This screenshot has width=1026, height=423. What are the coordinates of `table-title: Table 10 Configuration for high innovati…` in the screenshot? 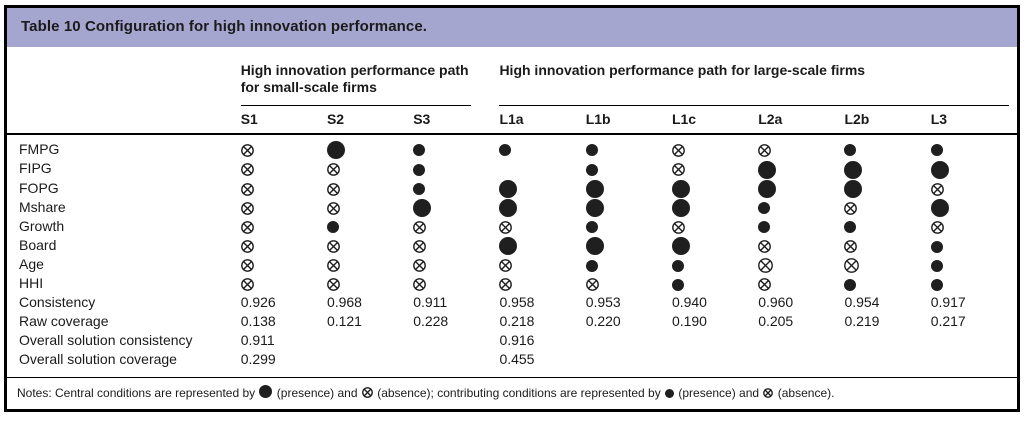 It's located at (224, 26).